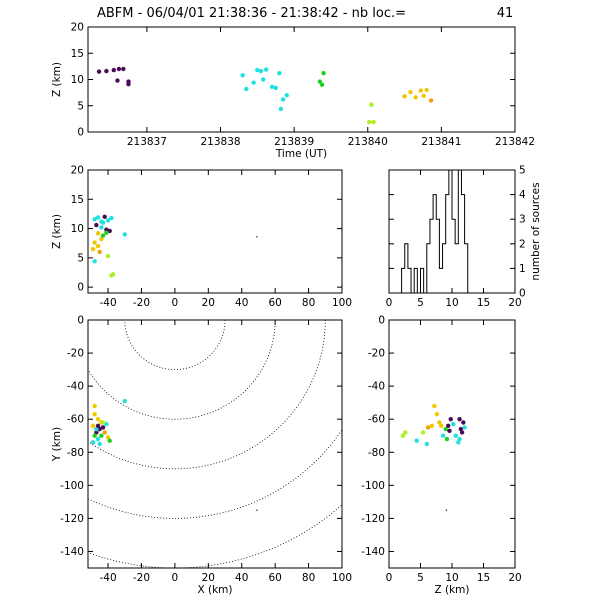 The height and width of the screenshot is (604, 600). Describe the element at coordinates (373, 519) in the screenshot. I see `y-tick-label: -120` at that location.